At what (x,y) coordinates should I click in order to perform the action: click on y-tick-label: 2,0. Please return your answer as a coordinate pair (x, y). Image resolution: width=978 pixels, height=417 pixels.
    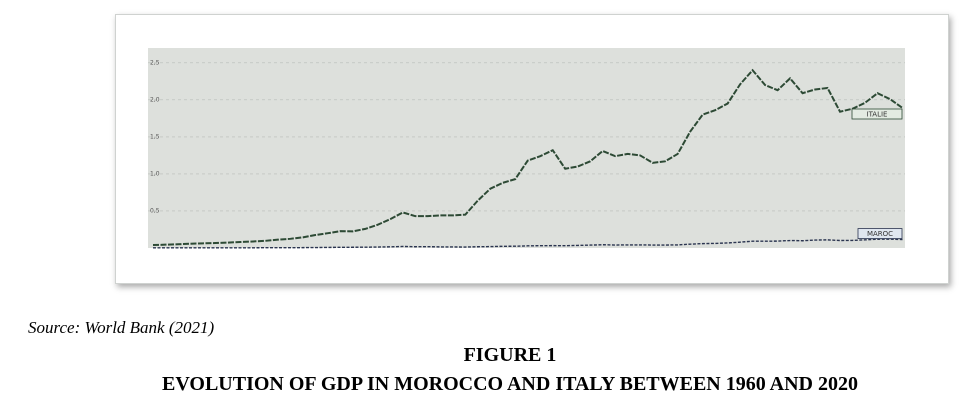
    Looking at the image, I should click on (155, 99).